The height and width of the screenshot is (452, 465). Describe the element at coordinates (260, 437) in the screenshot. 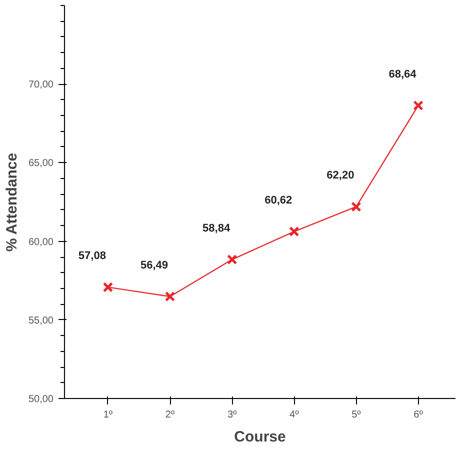

I see `x-axis-title: Course` at that location.